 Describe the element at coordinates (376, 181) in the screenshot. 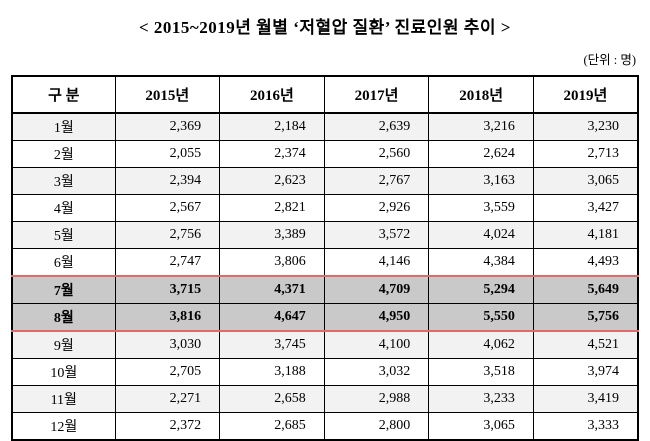

I see `value-cell: 2,767` at that location.